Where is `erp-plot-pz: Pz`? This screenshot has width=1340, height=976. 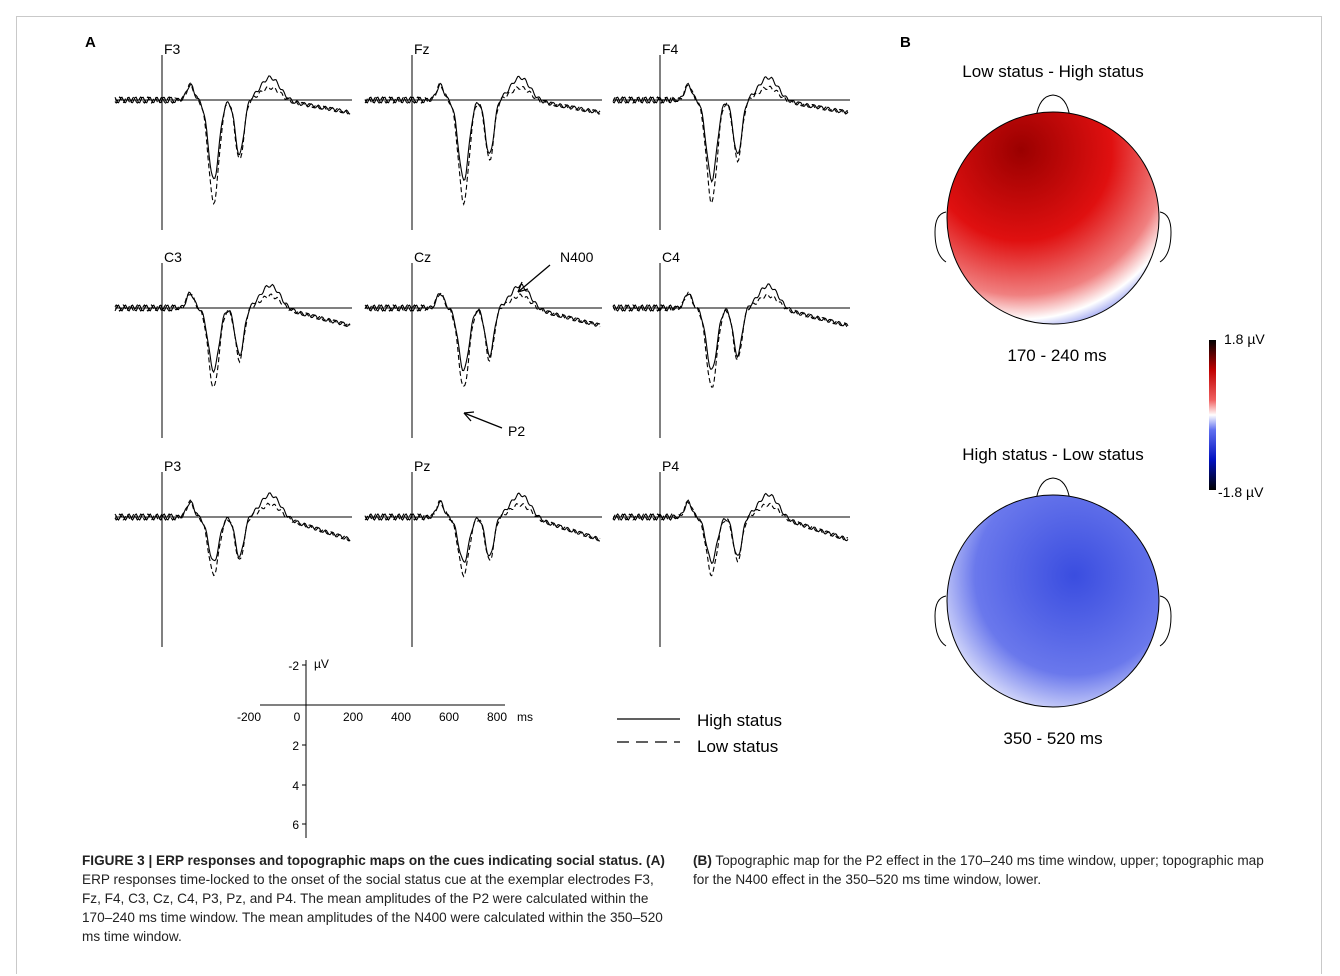 erp-plot-pz: Pz is located at coordinates (483, 552).